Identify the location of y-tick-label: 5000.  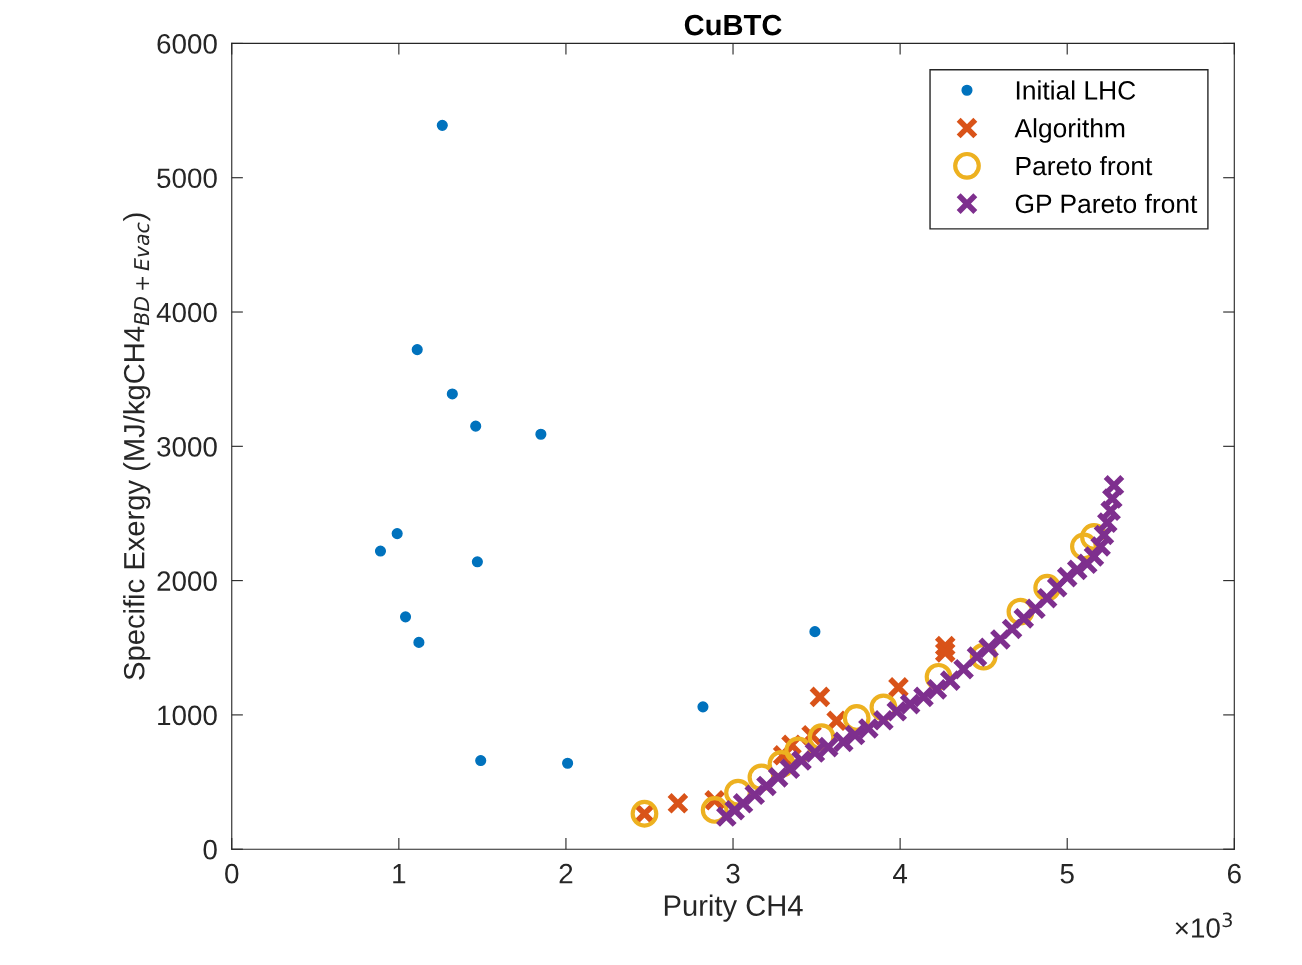
(187, 178).